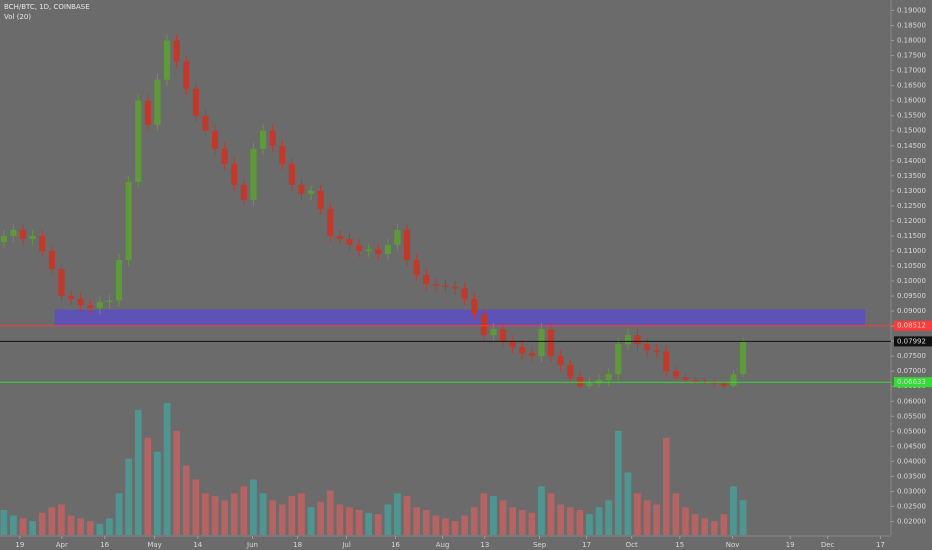 This screenshot has width=932, height=550. Describe the element at coordinates (911, 281) in the screenshot. I see `y-tick-label: 0.10000` at that location.